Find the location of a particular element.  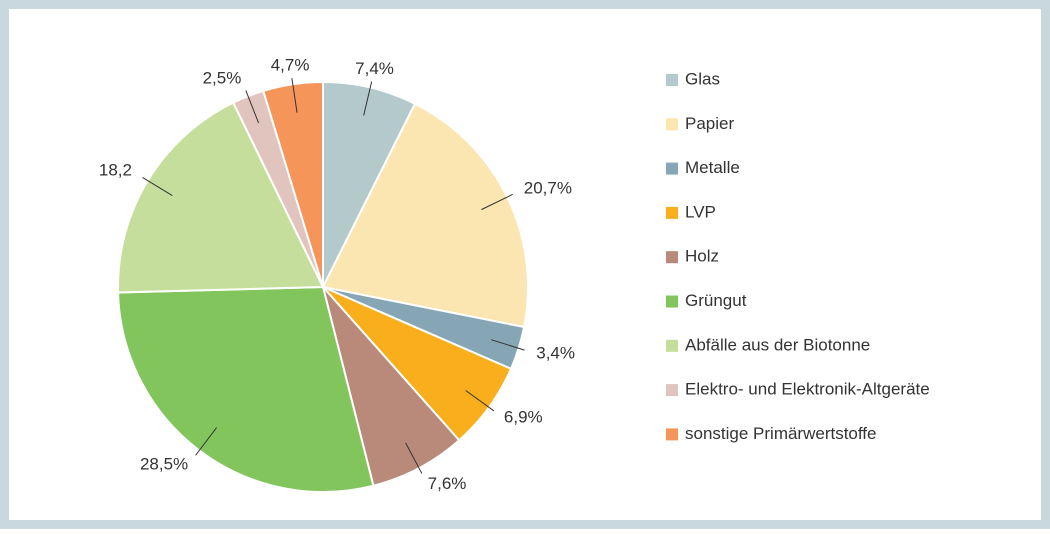

legend-label: sonstige Primärwertstoffe is located at coordinates (780, 433).